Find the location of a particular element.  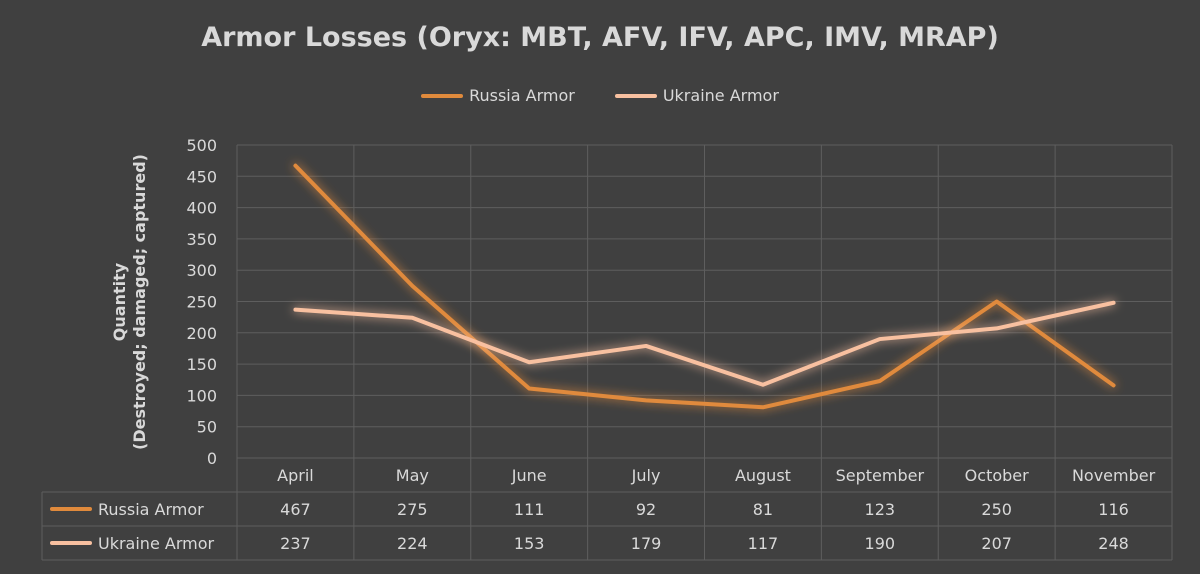

y-tick-label-500: 500 is located at coordinates (201, 145).